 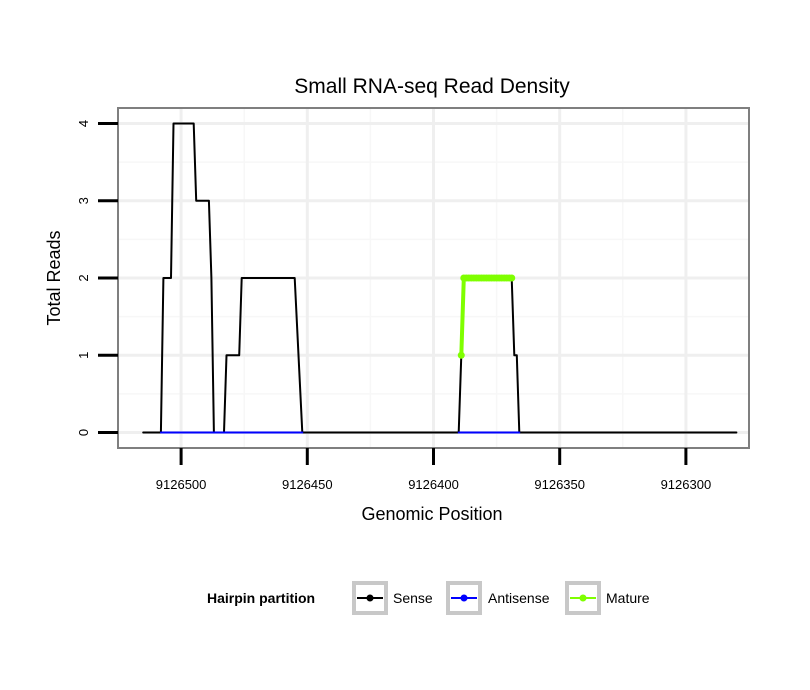 I want to click on legend-title: Hairpin partition, so click(x=261, y=598).